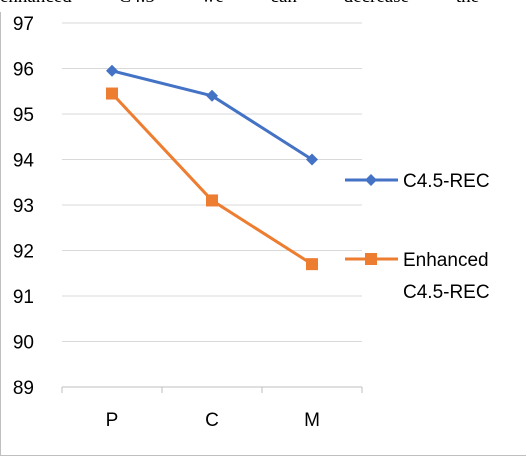  I want to click on y-tick-label: 92, so click(23, 252).